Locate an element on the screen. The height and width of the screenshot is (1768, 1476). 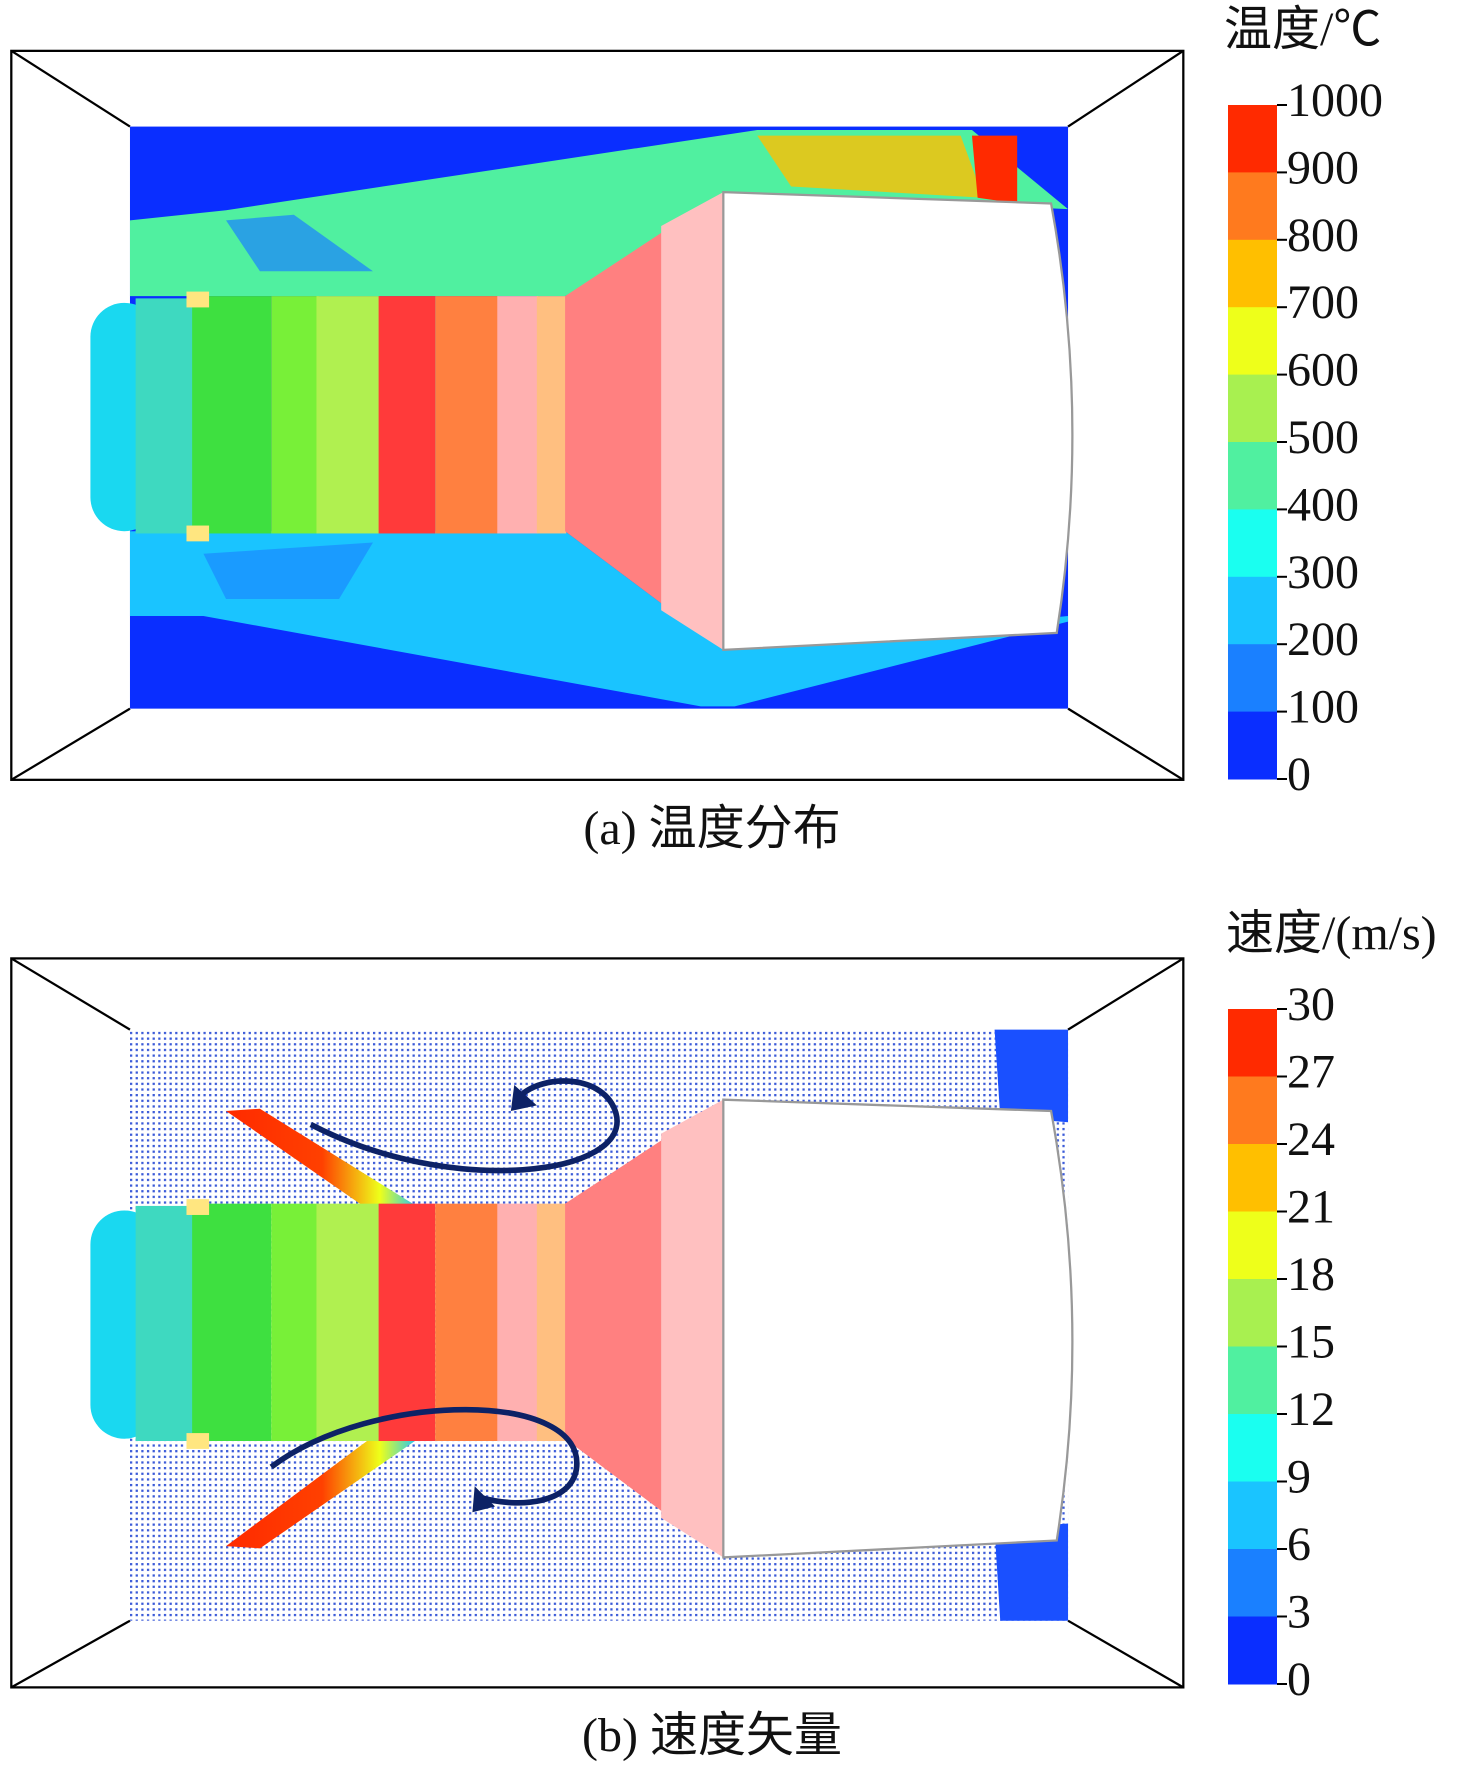
colorbar-tick-label: 21 is located at coordinates (1311, 1207).